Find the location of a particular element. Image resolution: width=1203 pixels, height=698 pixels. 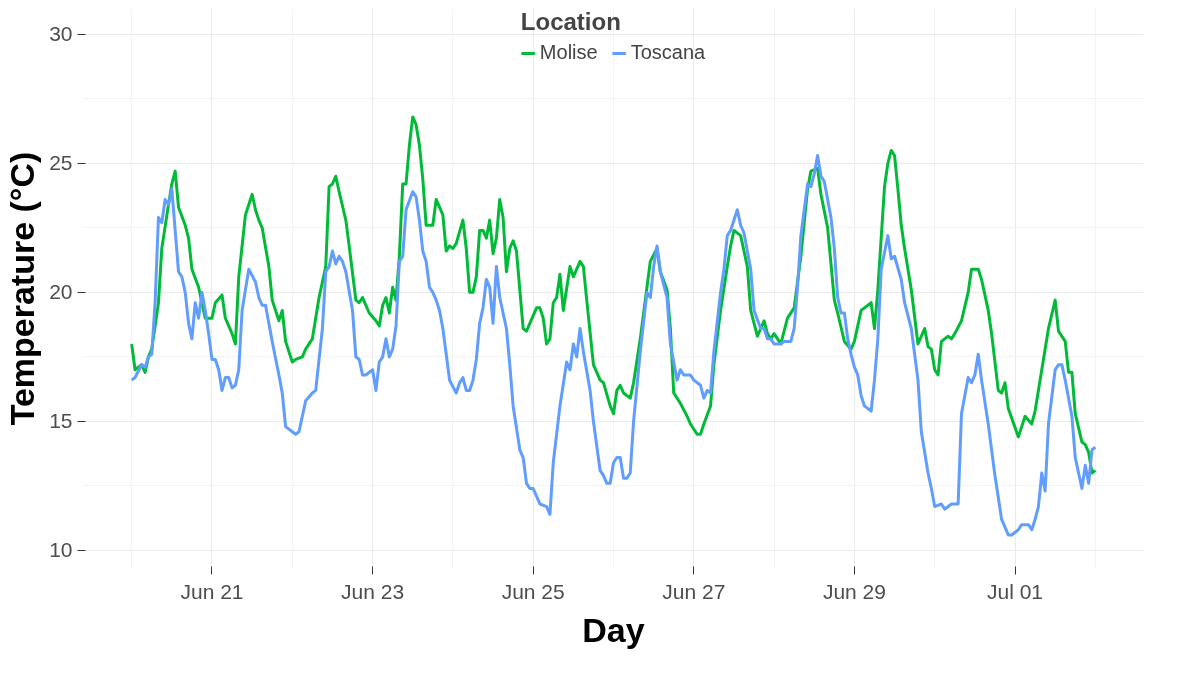

x-tick-label: Jun 21 is located at coordinates (212, 591).